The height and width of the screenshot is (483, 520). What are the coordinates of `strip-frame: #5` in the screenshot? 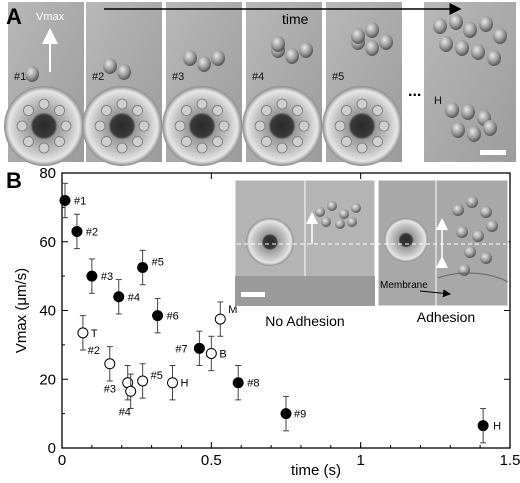 It's located at (362, 84).